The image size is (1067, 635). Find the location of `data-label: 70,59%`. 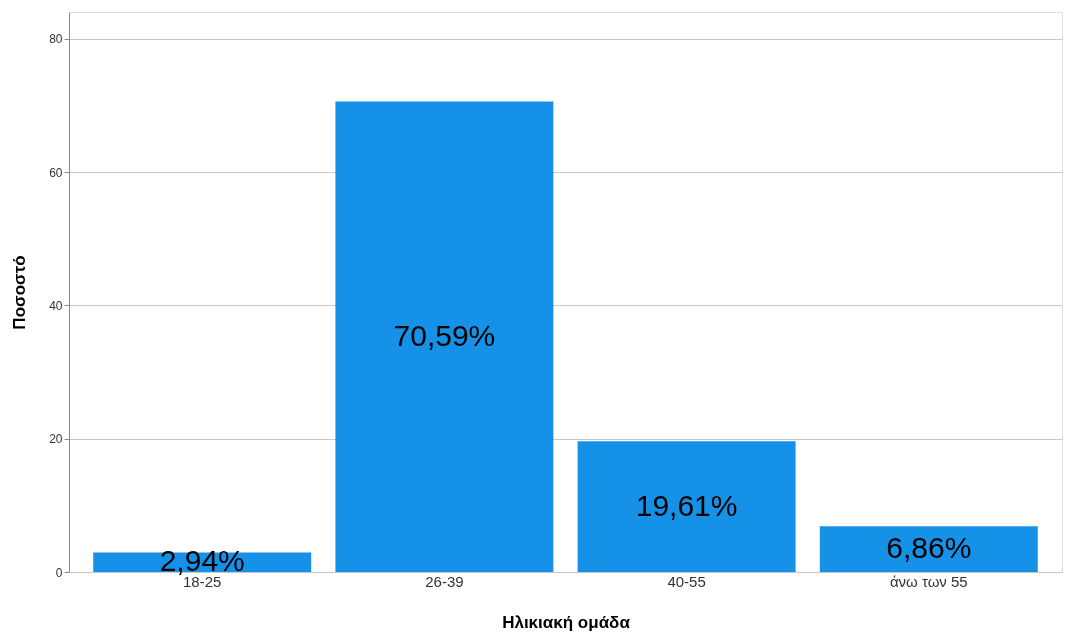

data-label: 70,59% is located at coordinates (444, 335).